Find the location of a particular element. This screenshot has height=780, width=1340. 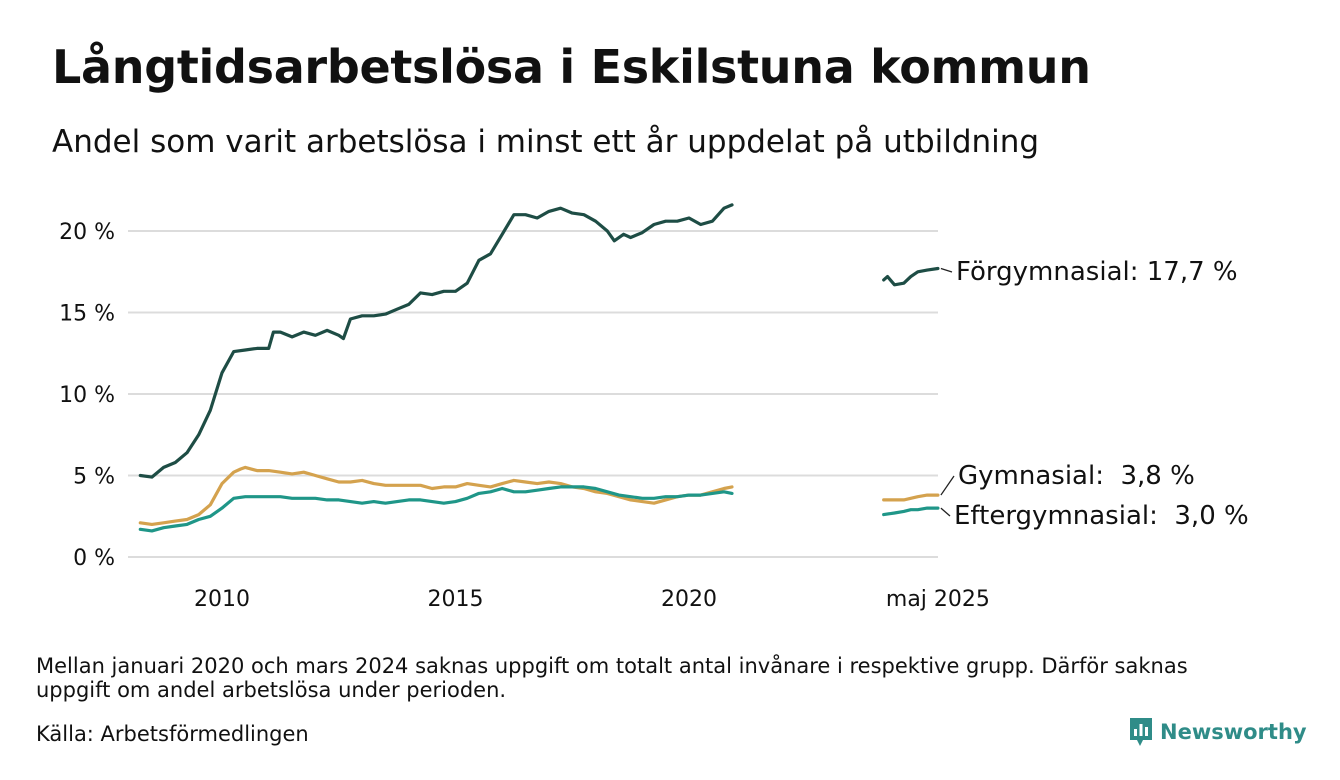

brand-name: Newsworthy is located at coordinates (1233, 732).